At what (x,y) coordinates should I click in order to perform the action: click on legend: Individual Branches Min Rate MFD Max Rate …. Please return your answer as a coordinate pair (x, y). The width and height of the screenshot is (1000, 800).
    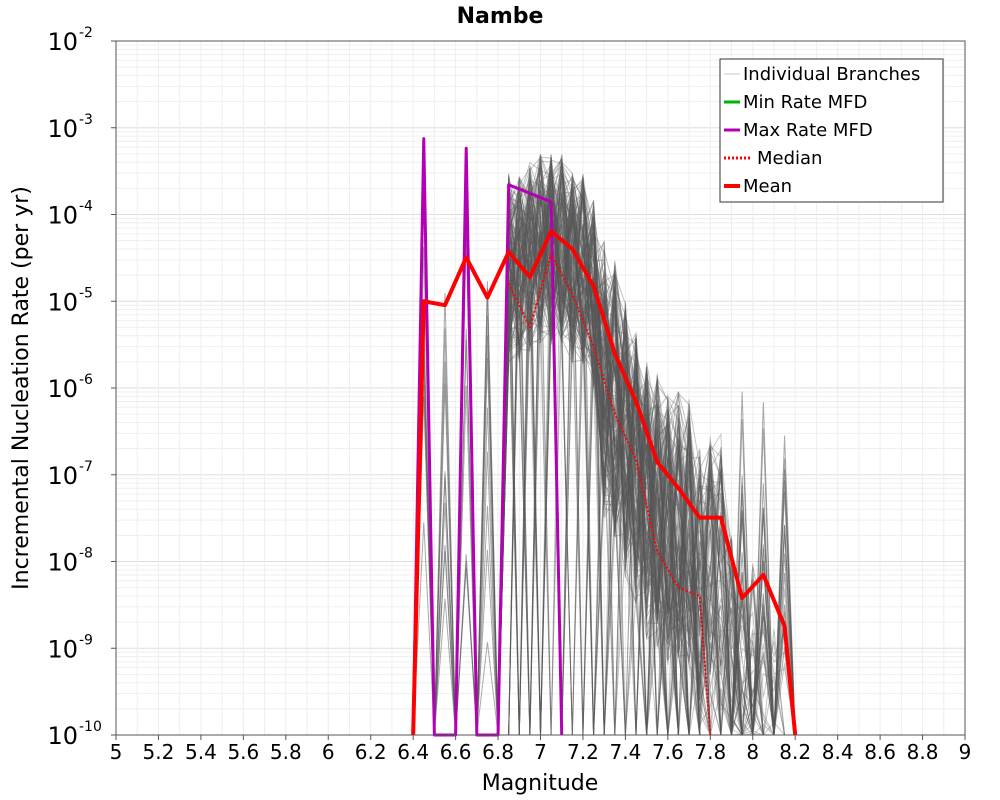
    Looking at the image, I should click on (831, 130).